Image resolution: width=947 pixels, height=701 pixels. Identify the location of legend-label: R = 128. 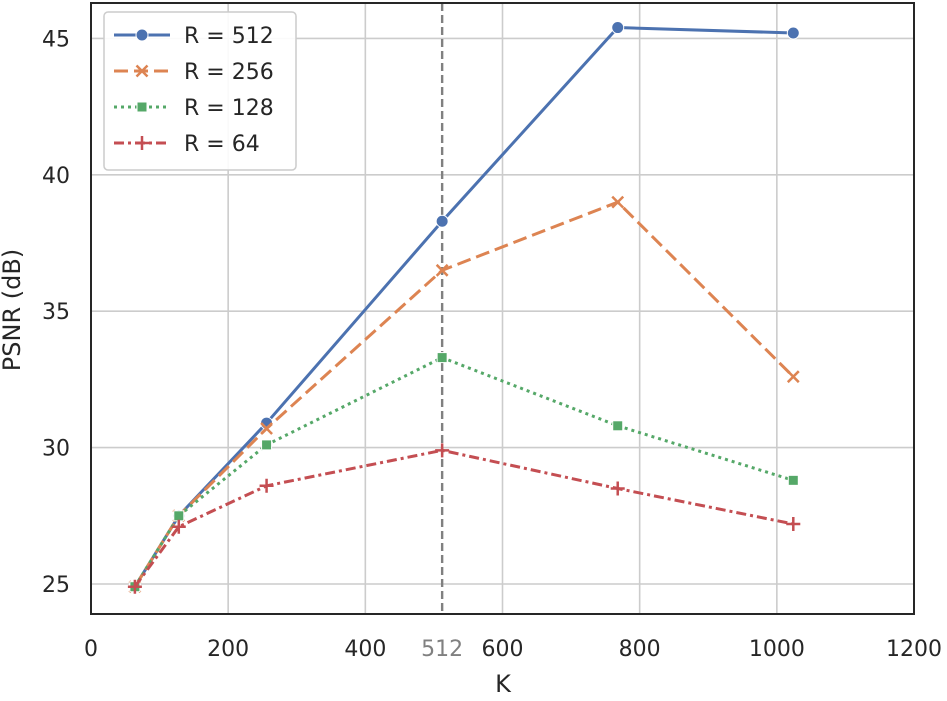
(229, 108).